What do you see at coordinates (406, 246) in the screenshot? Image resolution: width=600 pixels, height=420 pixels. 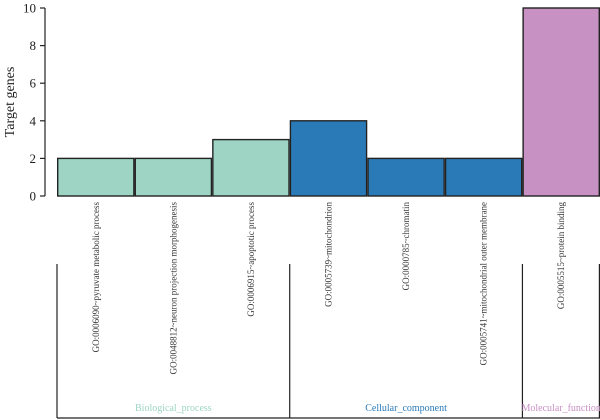 I see `category-label: GO:0000785~chromatin` at bounding box center [406, 246].